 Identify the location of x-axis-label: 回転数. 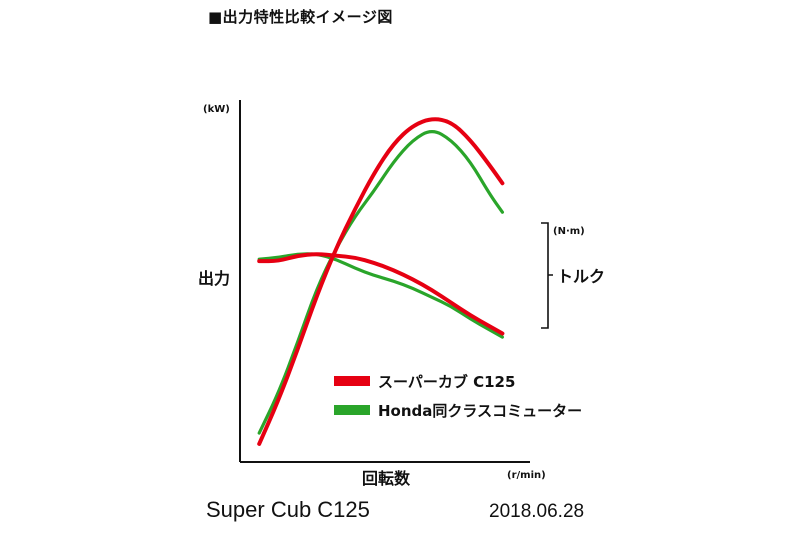
(386, 478).